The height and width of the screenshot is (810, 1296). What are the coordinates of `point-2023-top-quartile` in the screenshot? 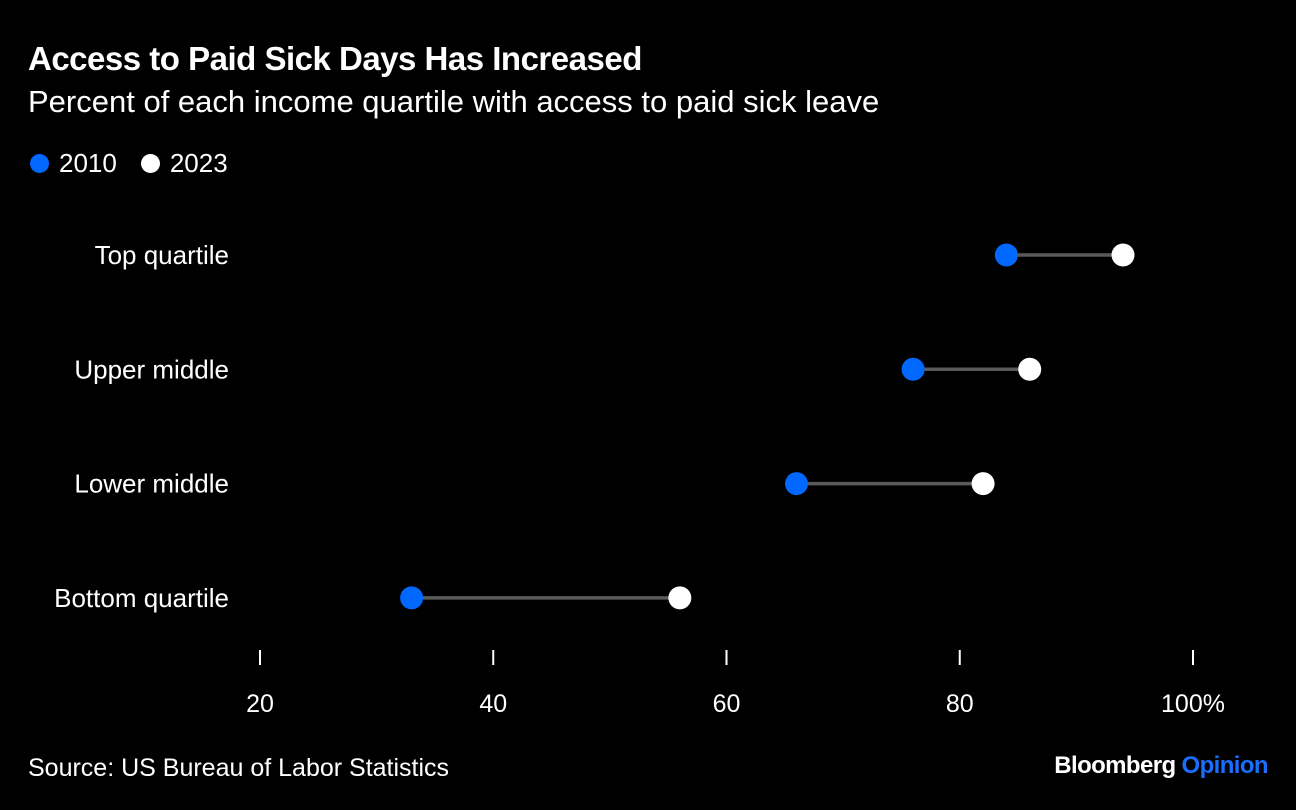 It's located at (1123, 255).